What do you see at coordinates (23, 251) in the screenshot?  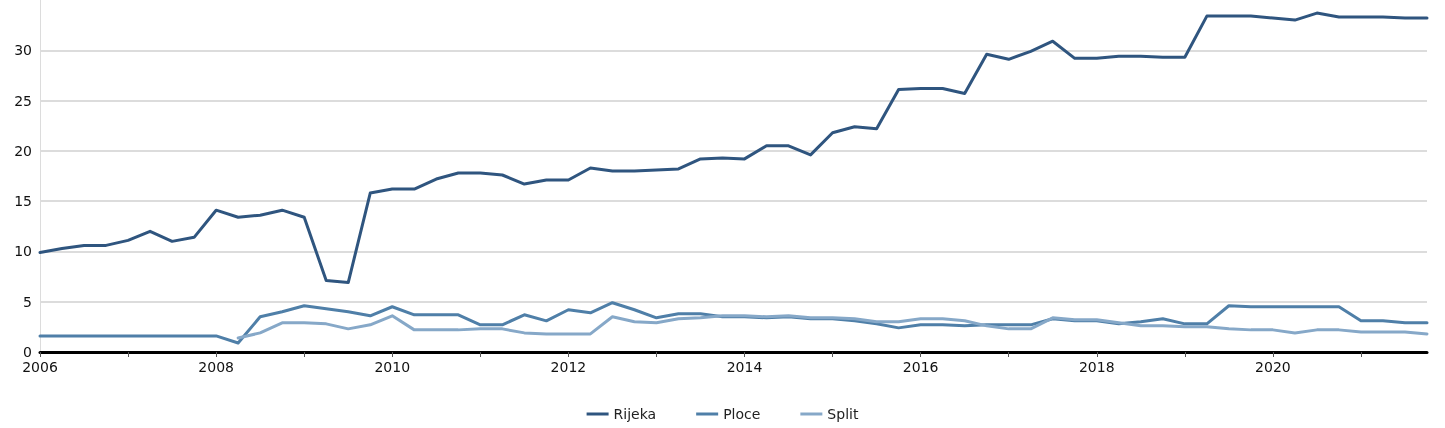 I see `y-tick-label: 10` at bounding box center [23, 251].